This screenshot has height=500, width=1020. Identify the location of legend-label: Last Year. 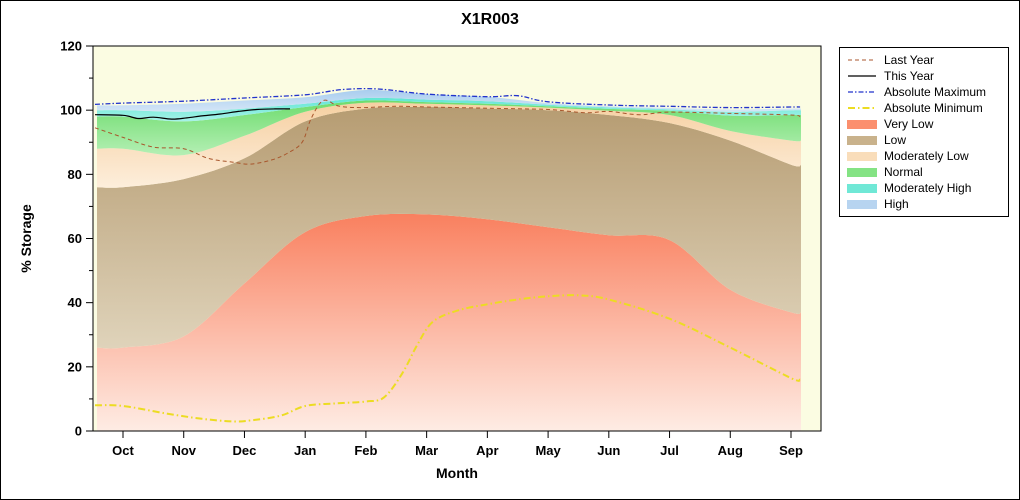
(909, 60).